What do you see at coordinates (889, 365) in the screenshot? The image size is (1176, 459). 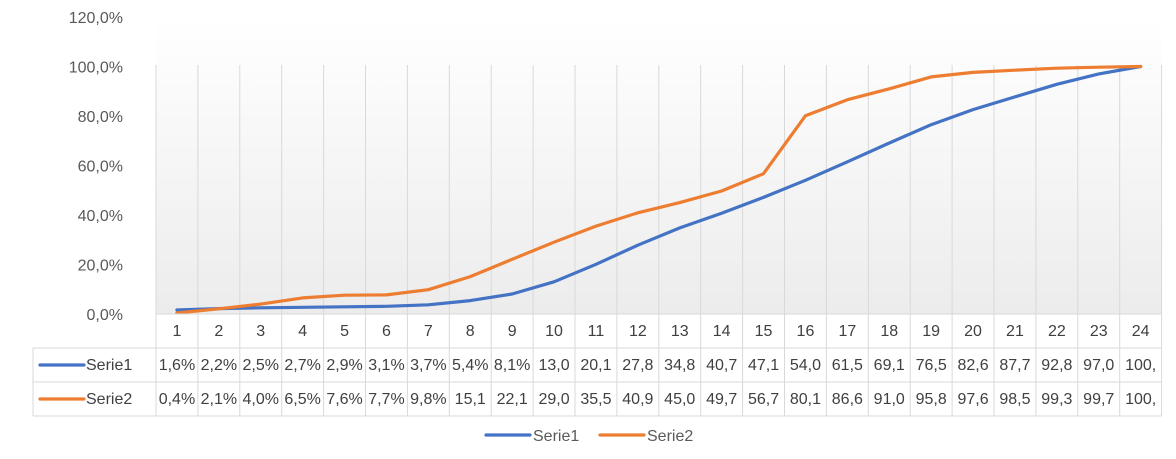 I see `data-label: 69,1` at bounding box center [889, 365].